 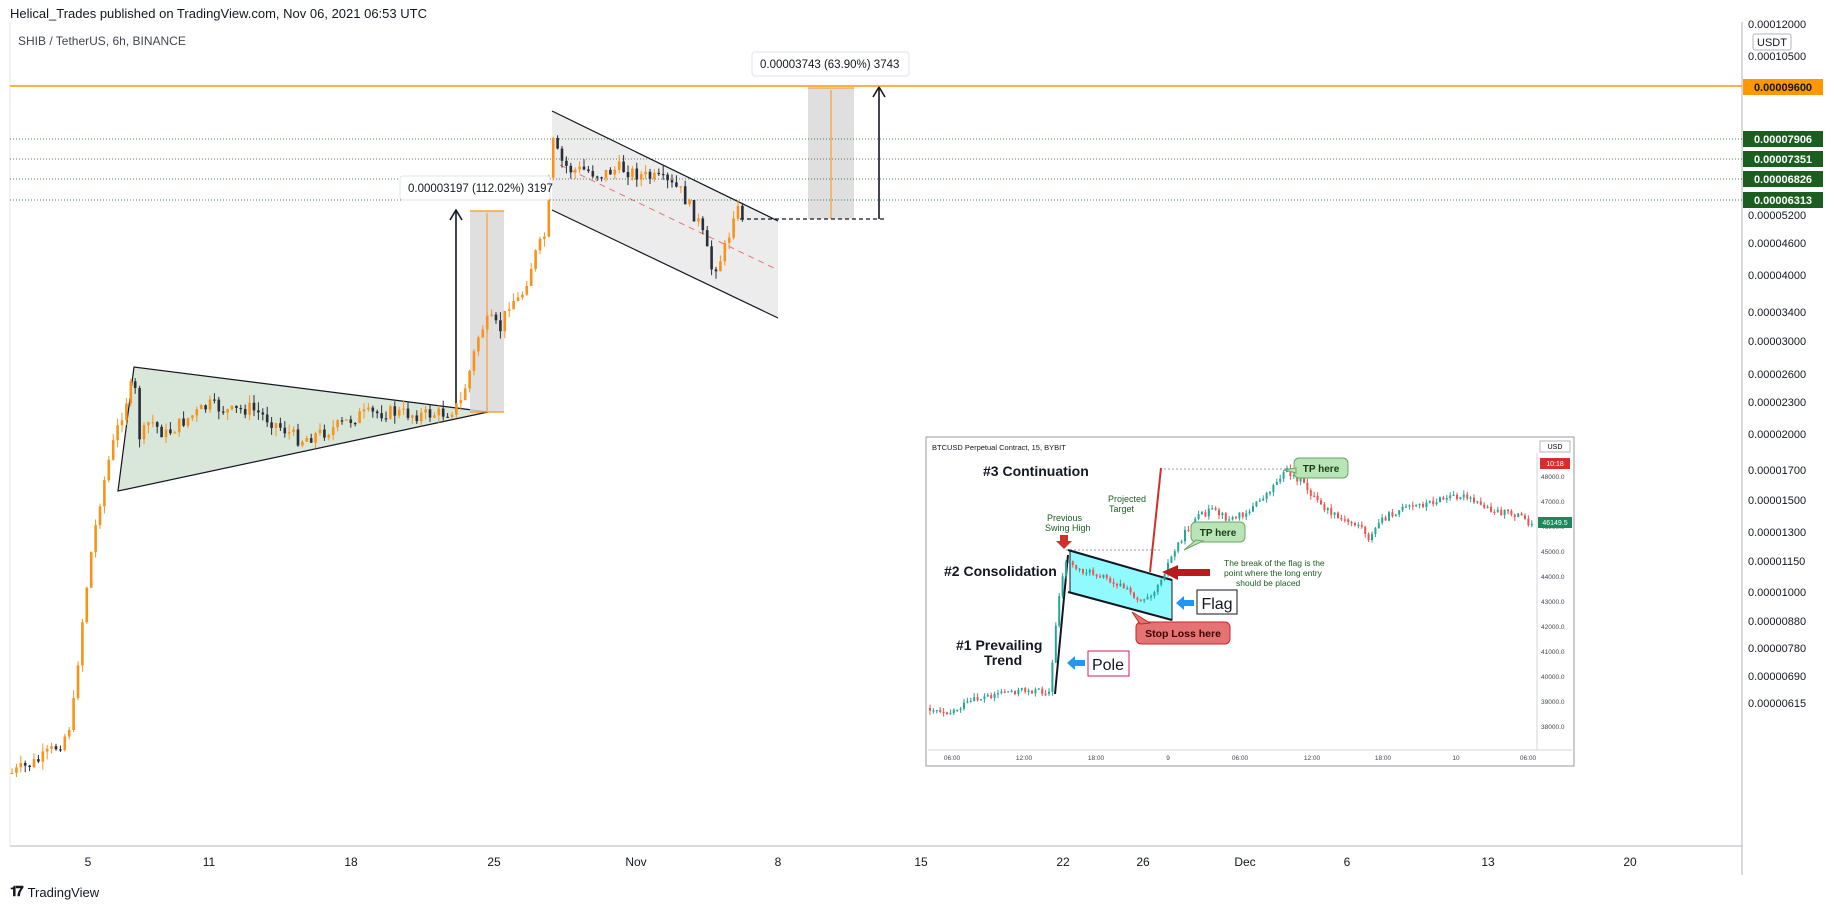 What do you see at coordinates (1231, 590) in the screenshot?
I see `inset-candles` at bounding box center [1231, 590].